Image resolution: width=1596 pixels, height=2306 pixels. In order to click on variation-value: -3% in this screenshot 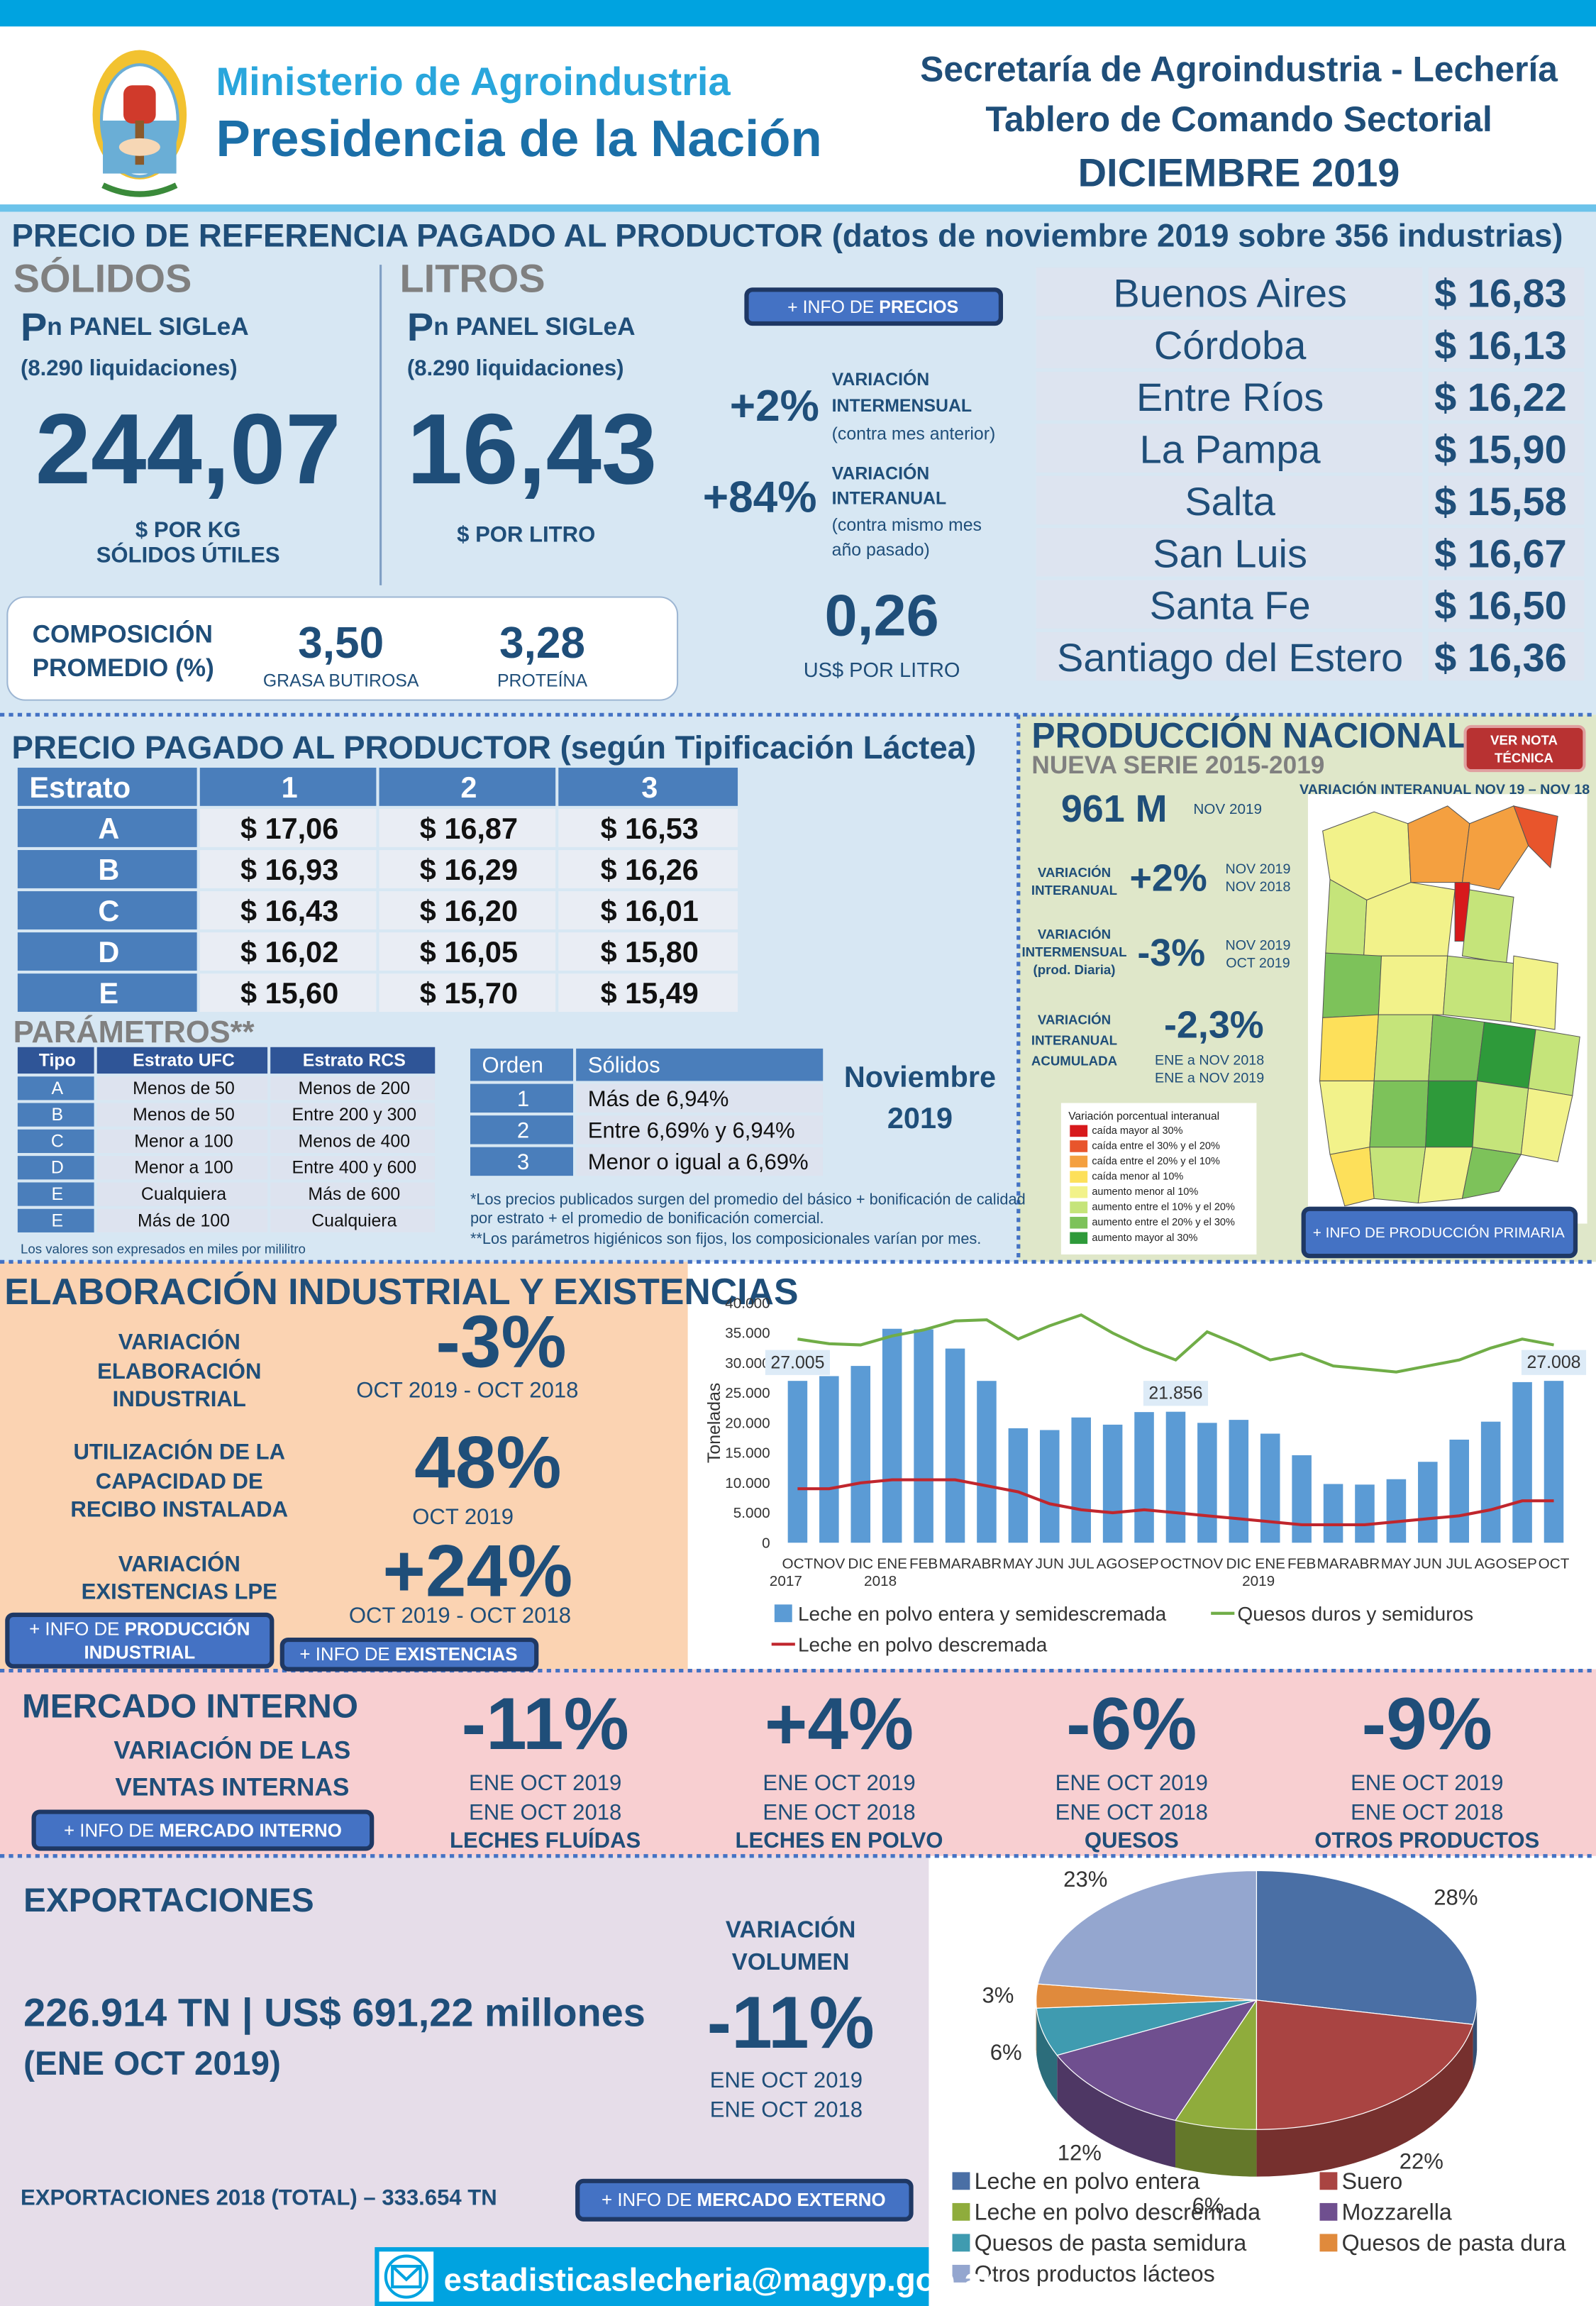, I will do `click(1171, 953)`.